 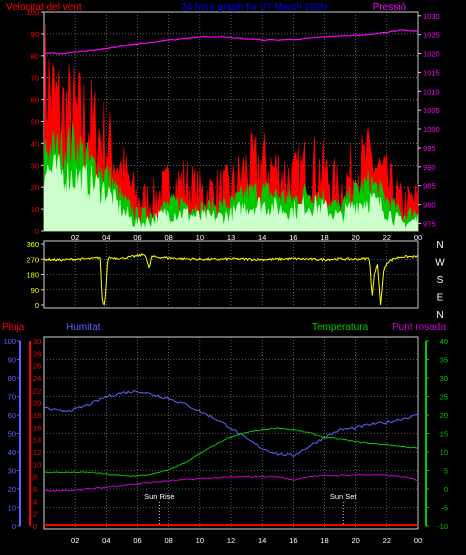 I want to click on wind-y-tick-label: 10, so click(x=35, y=209).